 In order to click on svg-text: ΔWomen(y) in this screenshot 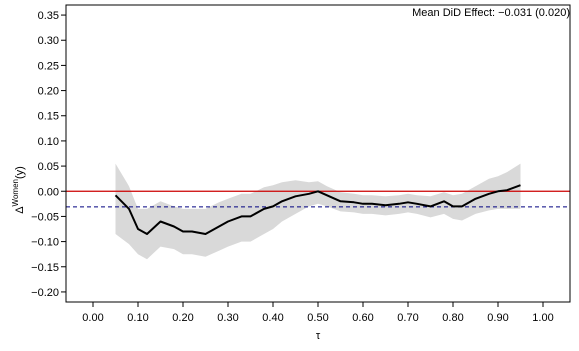, I will do `click(18, 190)`.